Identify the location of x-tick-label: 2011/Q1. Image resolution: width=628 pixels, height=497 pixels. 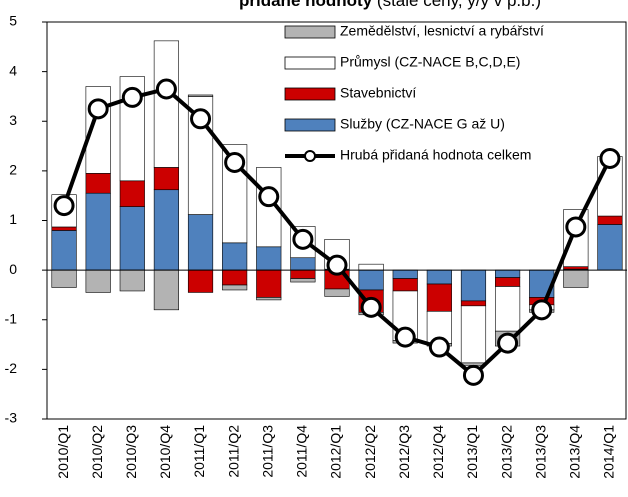
(199, 451).